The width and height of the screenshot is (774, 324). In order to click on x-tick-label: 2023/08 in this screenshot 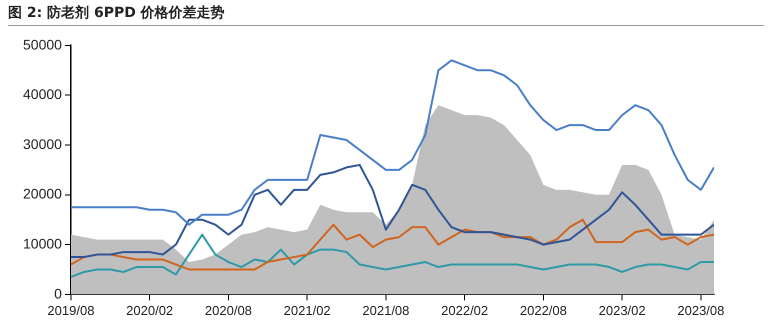, I will do `click(700, 310)`.